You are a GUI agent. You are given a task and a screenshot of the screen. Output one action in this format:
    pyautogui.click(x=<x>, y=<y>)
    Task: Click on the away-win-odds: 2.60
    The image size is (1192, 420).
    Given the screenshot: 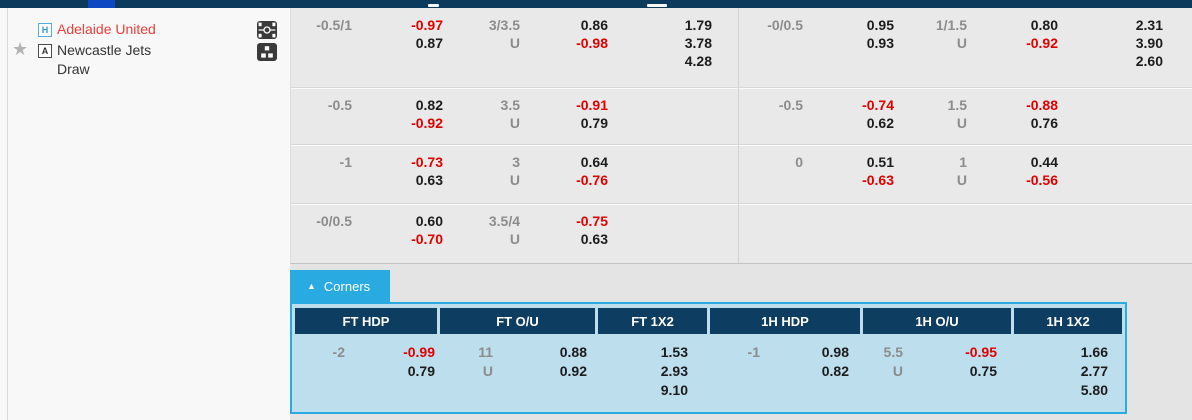 What is the action you would take?
    pyautogui.click(x=1149, y=61)
    